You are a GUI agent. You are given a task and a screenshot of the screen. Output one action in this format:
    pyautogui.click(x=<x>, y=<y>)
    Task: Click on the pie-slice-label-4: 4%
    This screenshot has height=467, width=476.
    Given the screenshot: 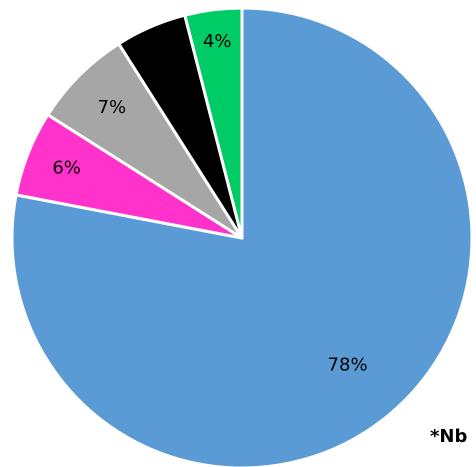 What is the action you would take?
    pyautogui.click(x=217, y=41)
    